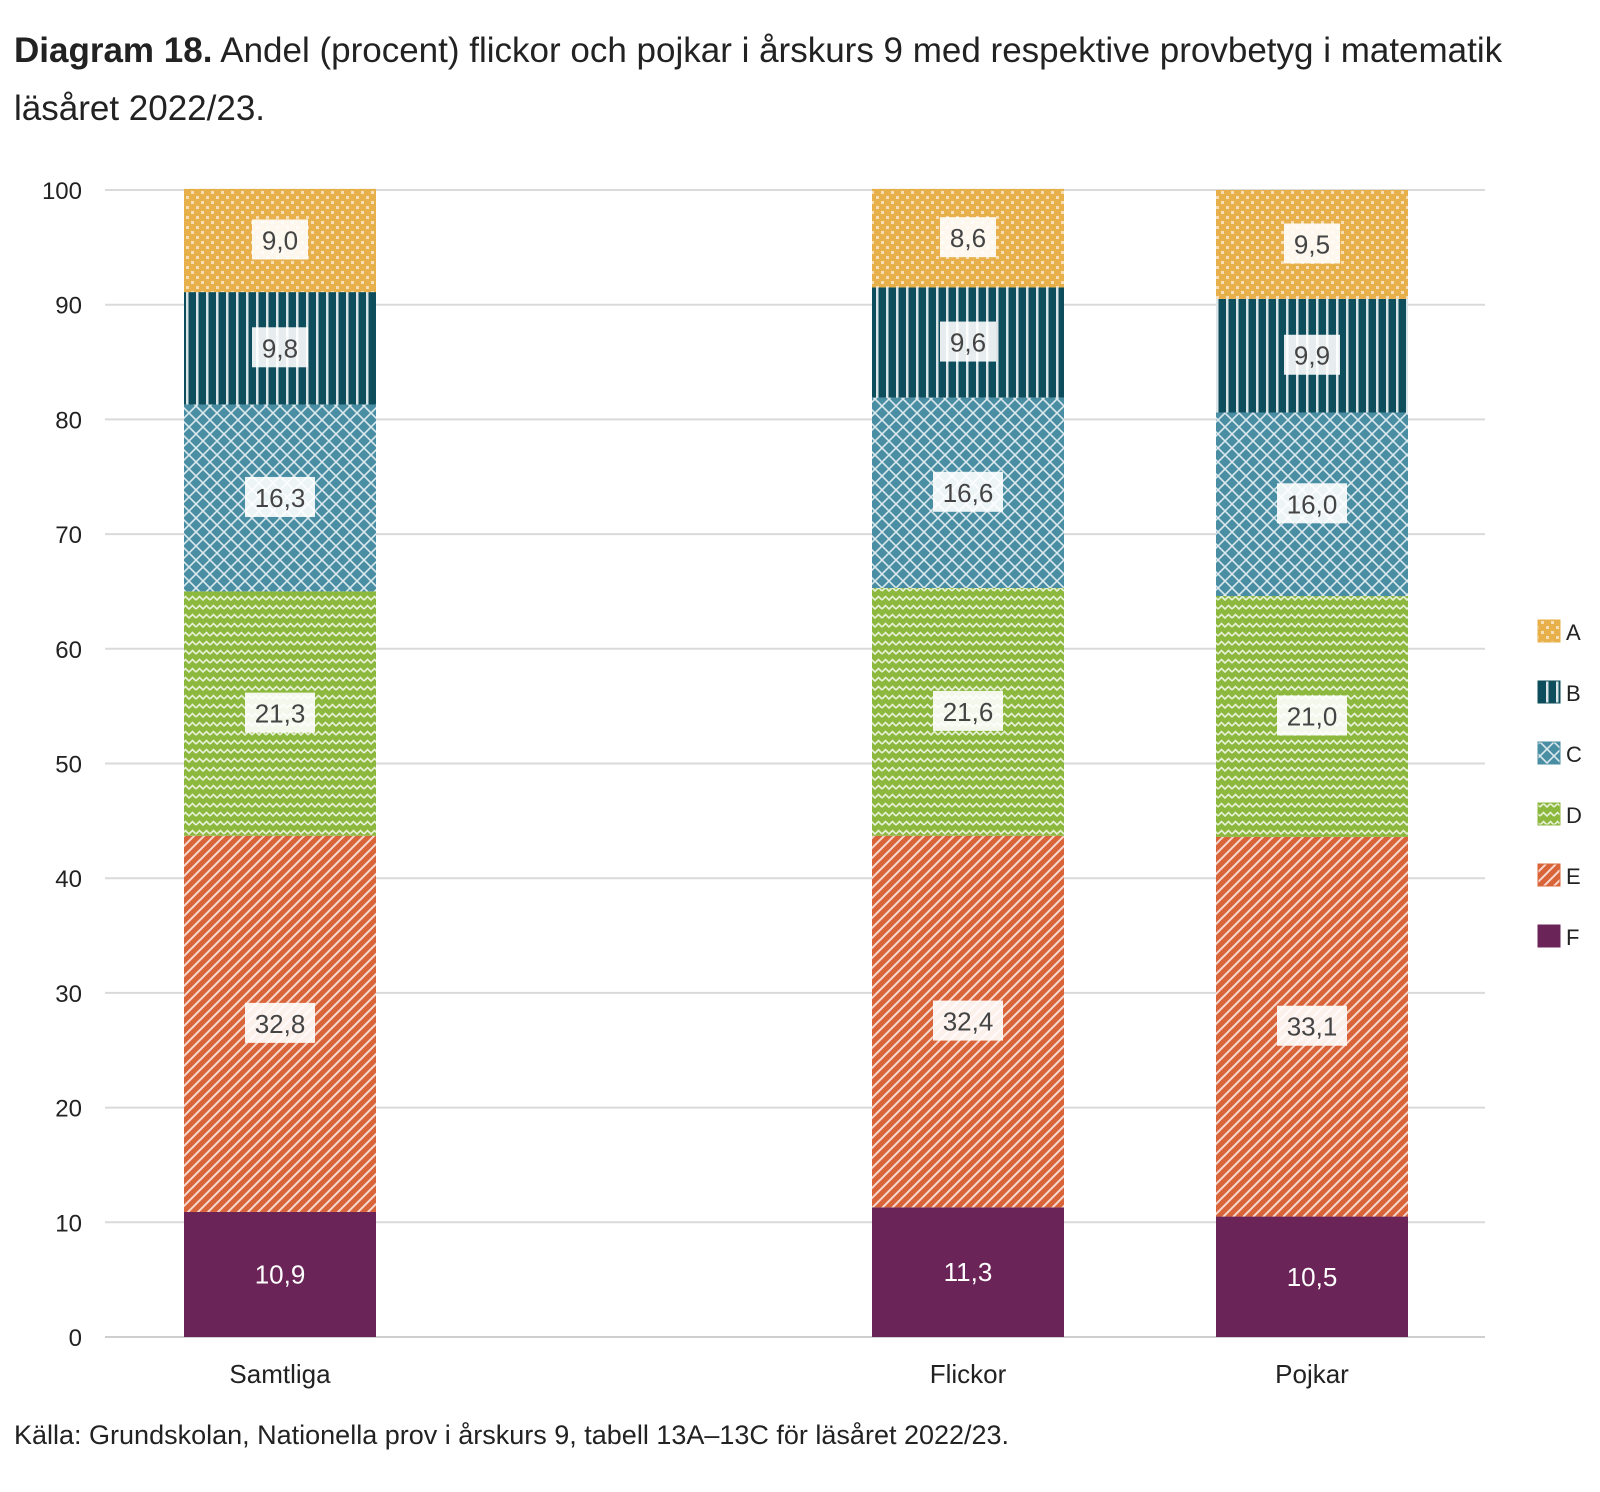  I want to click on data-label: 16,6, so click(968, 493).